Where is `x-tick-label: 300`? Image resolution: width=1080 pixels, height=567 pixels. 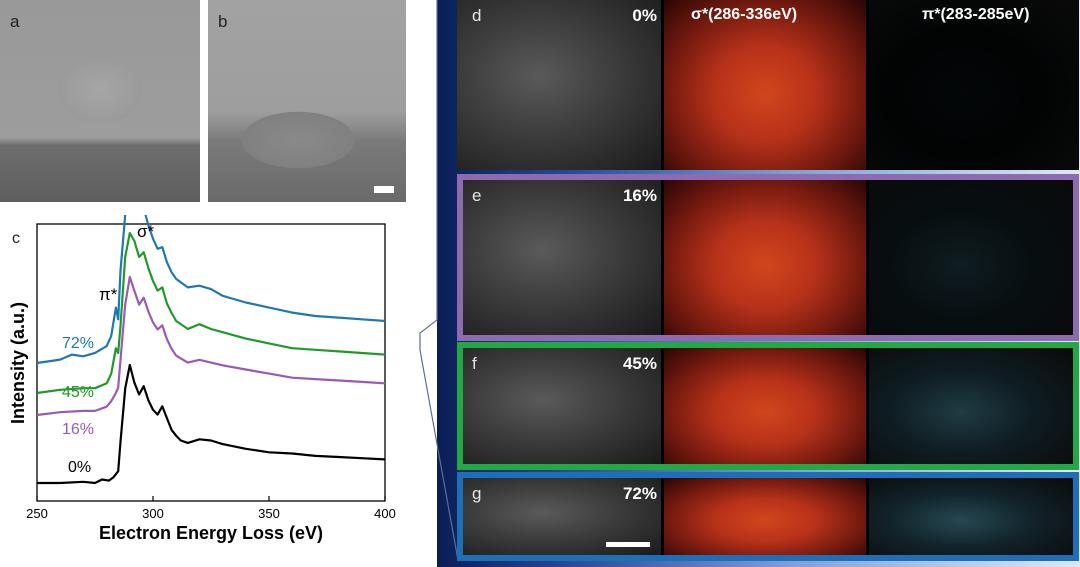 x-tick-label: 300 is located at coordinates (153, 513).